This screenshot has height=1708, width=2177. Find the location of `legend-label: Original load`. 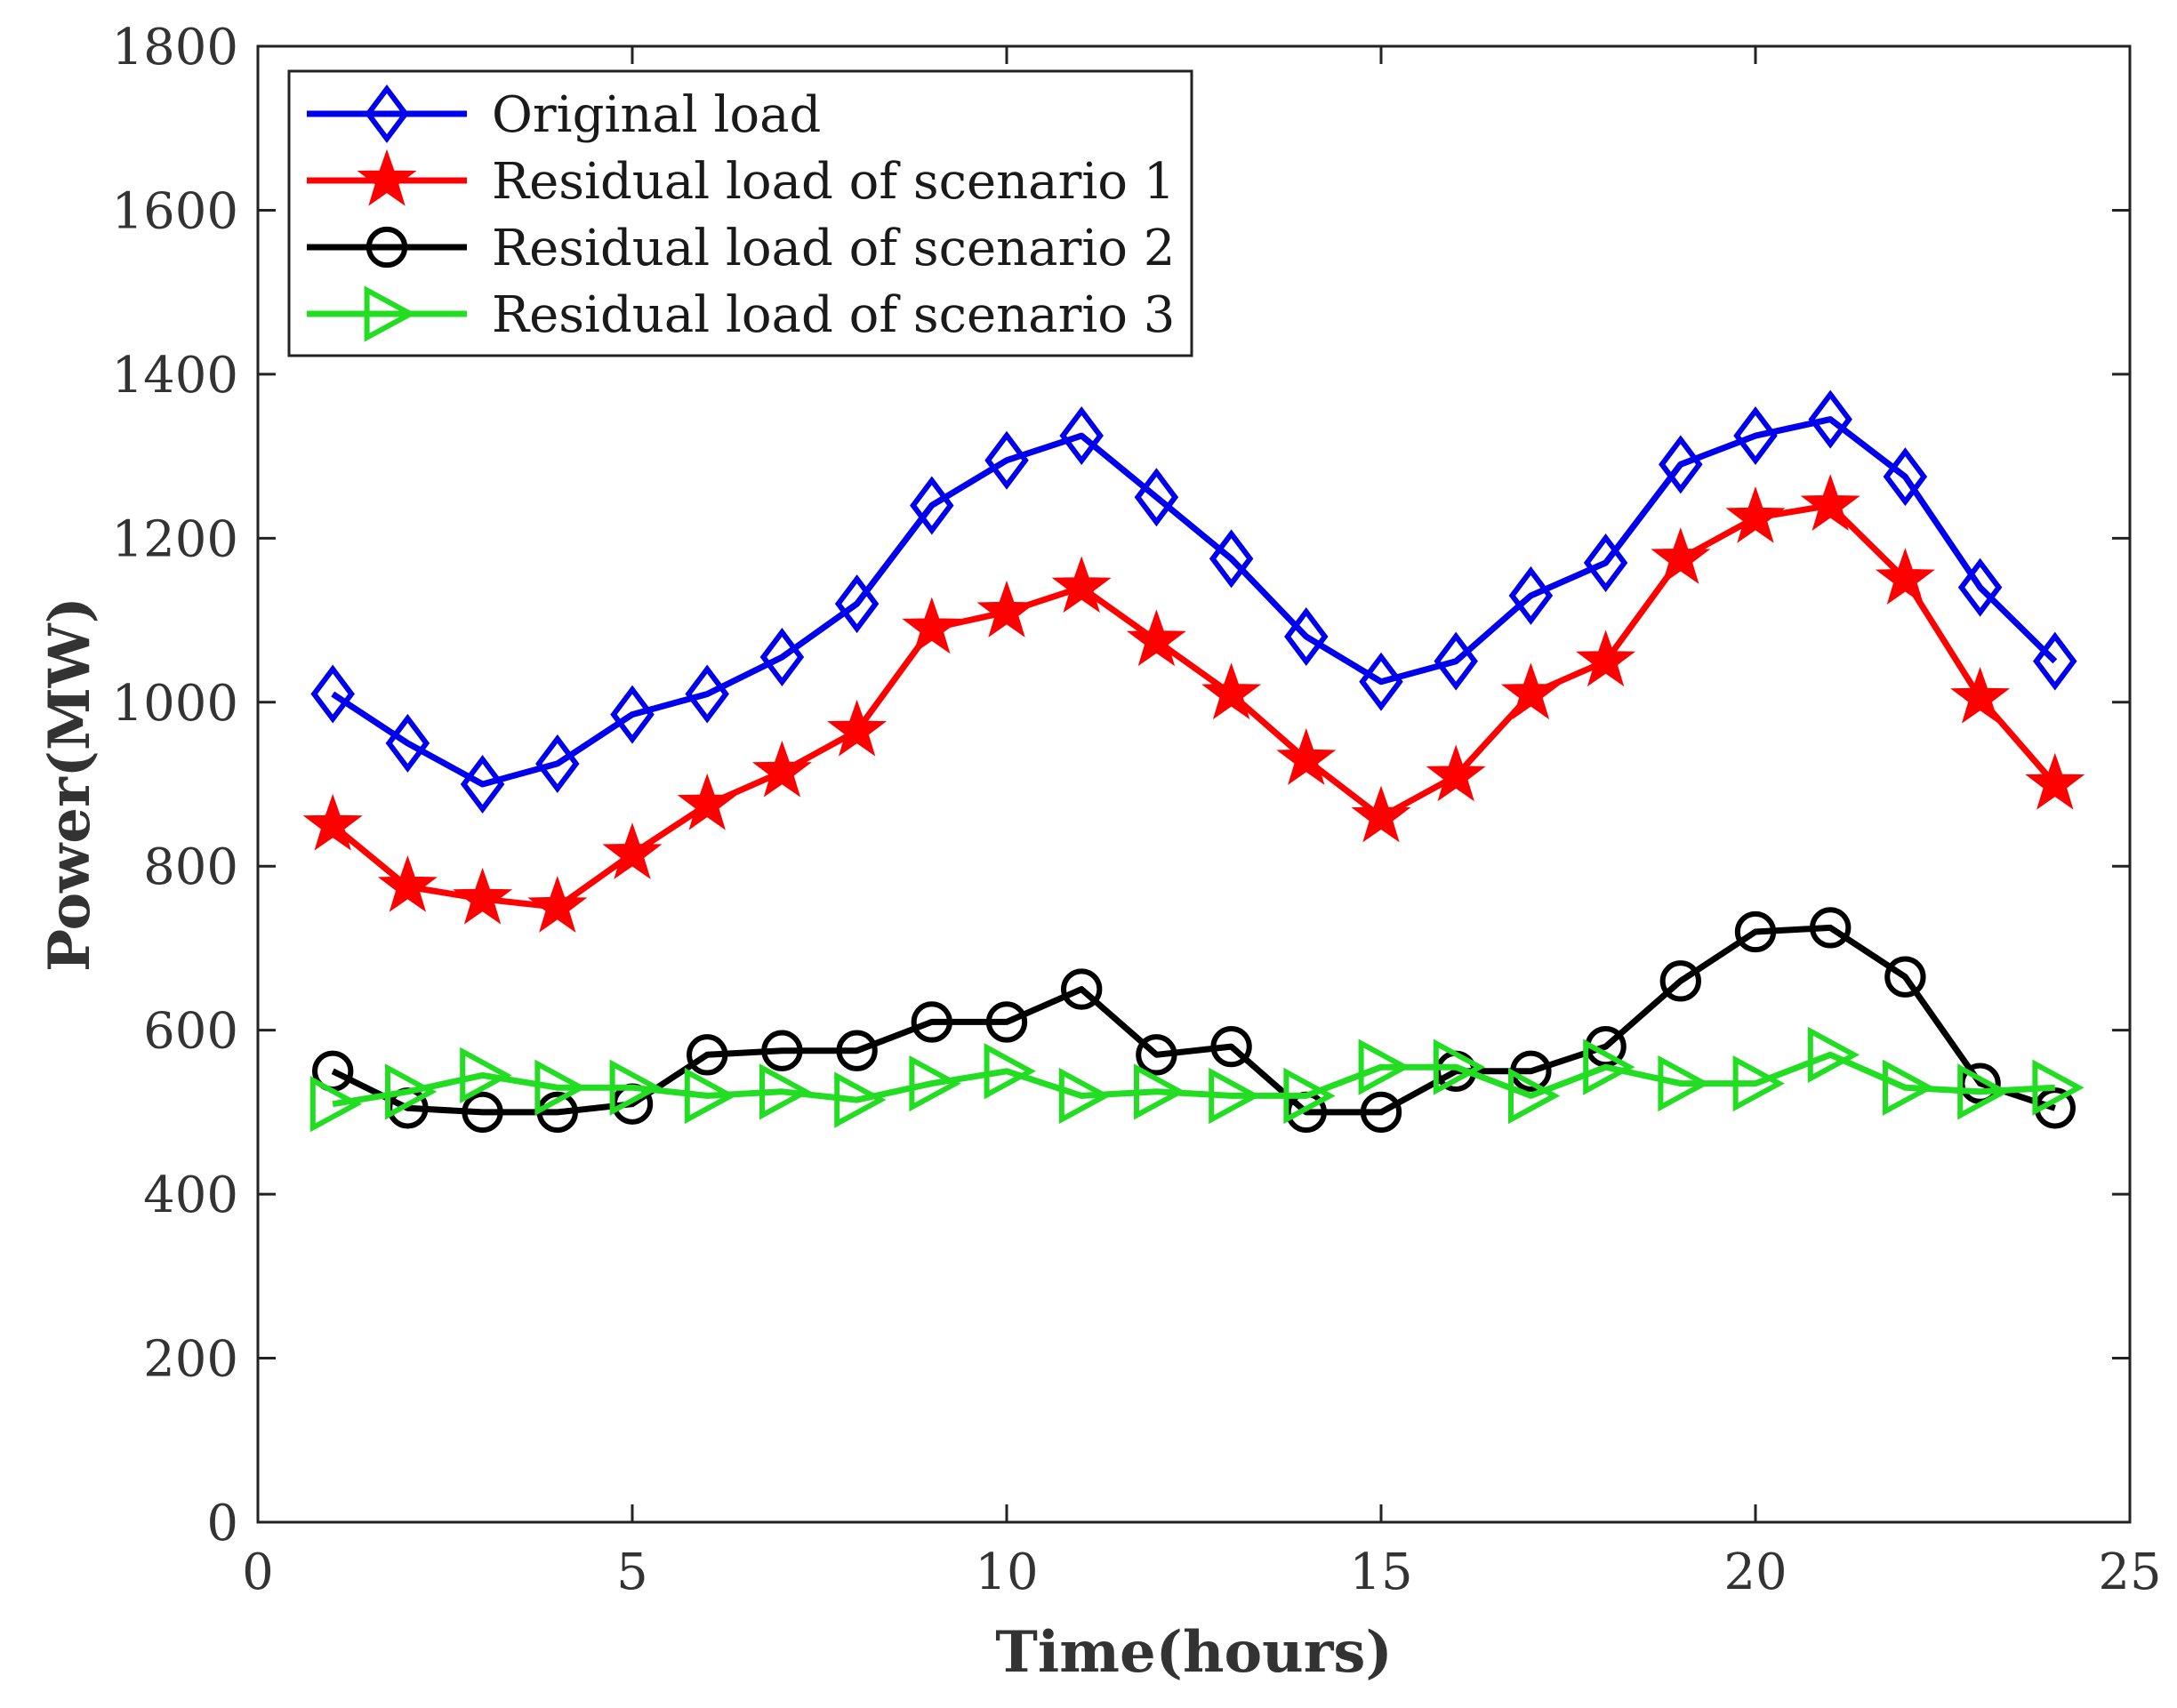

legend-label: Original load is located at coordinates (656, 115).